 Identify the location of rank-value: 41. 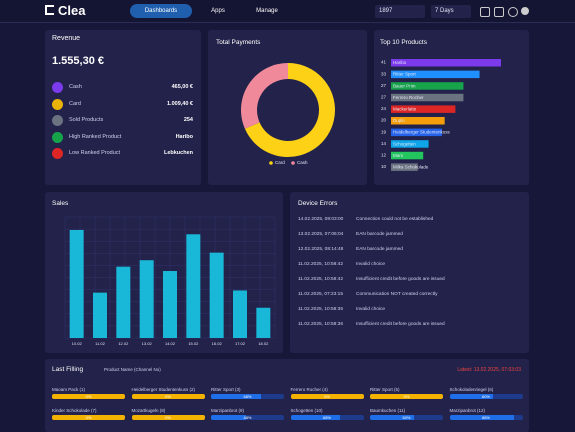
(384, 62).